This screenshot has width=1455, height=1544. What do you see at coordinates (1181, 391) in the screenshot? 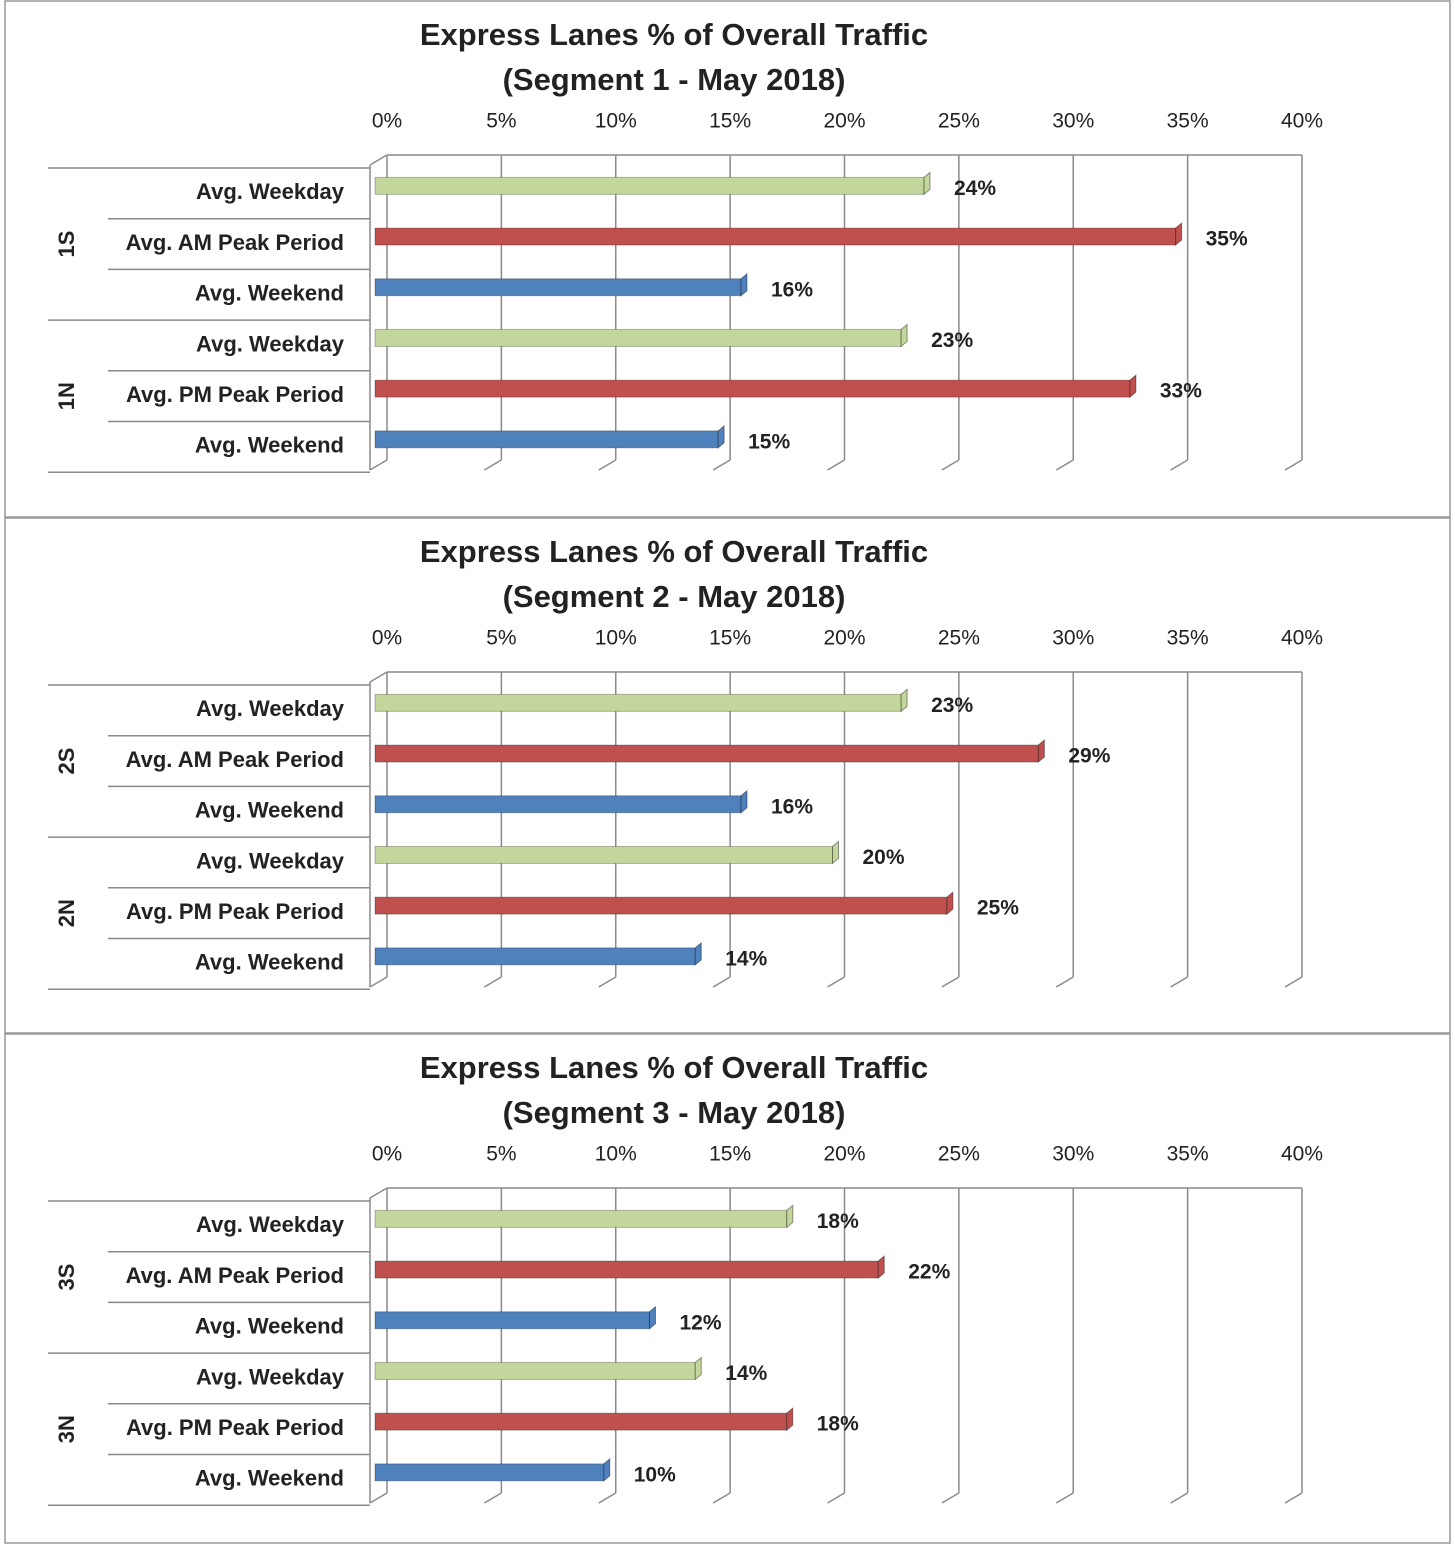
I see `value-label: 33%` at bounding box center [1181, 391].